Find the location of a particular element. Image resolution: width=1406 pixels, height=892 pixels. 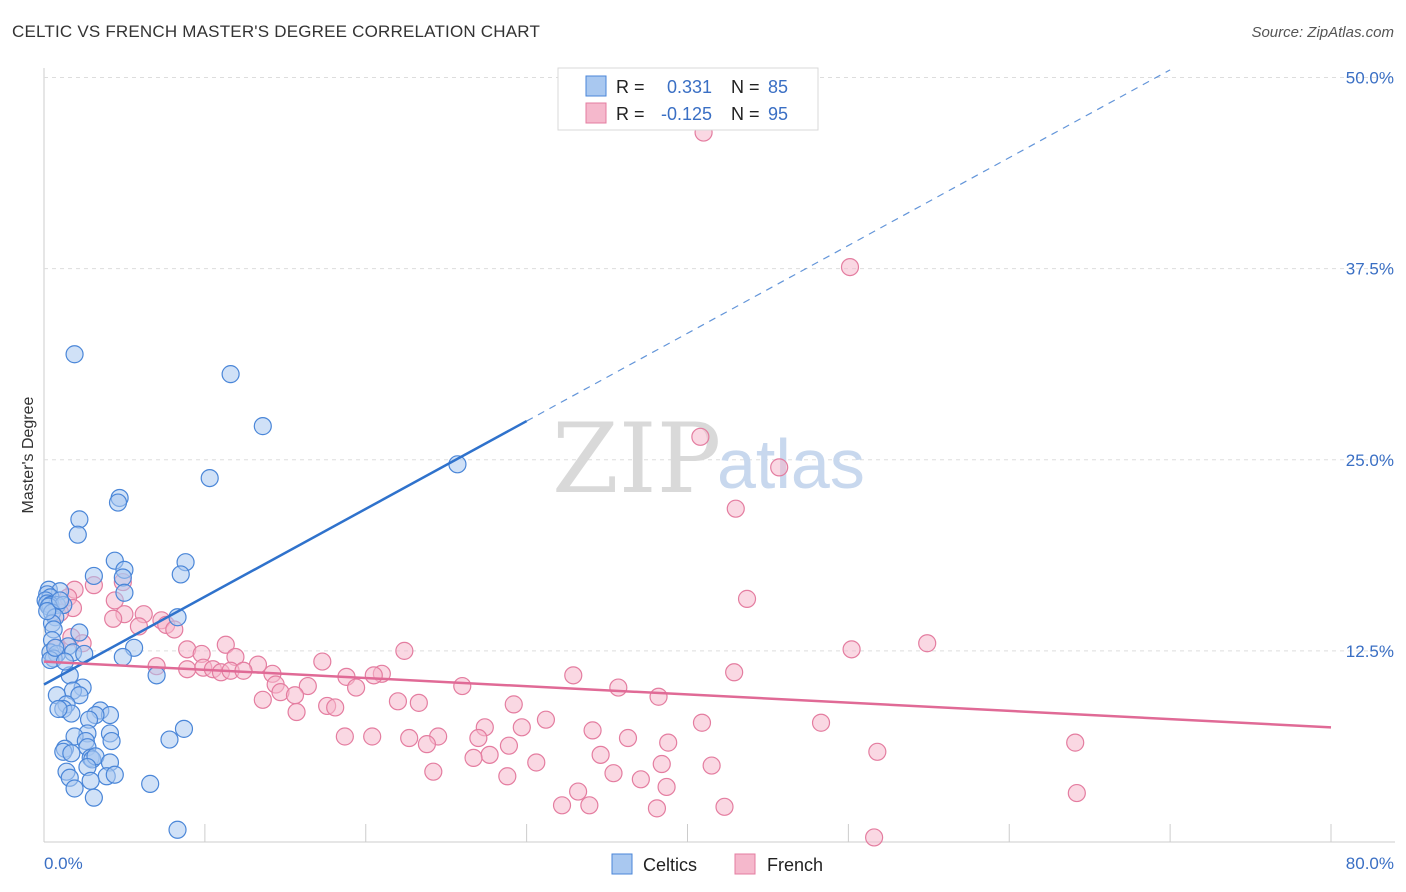

watermark: ZIP atlas is located at coordinates (708, 459).